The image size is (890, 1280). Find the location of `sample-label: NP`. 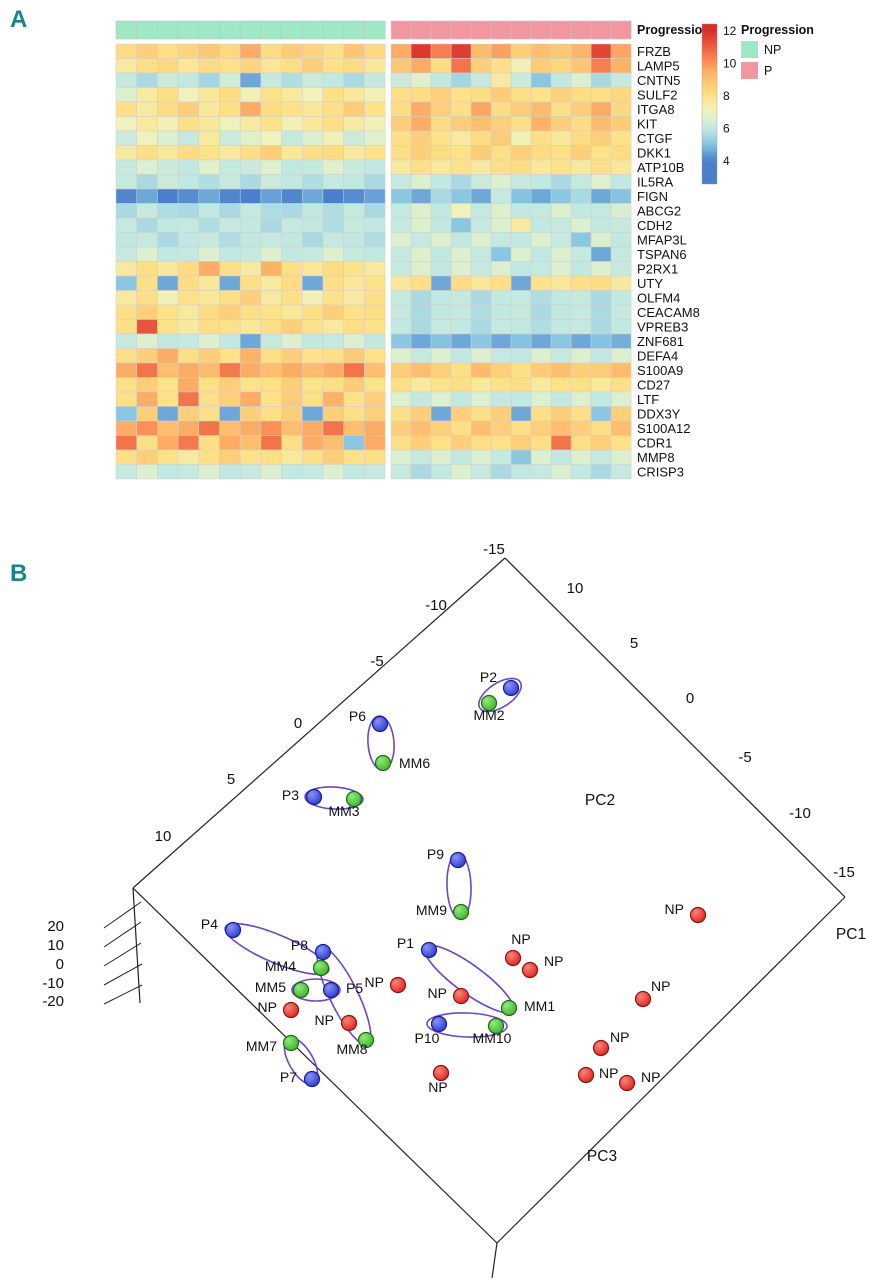

sample-label: NP is located at coordinates (608, 1073).